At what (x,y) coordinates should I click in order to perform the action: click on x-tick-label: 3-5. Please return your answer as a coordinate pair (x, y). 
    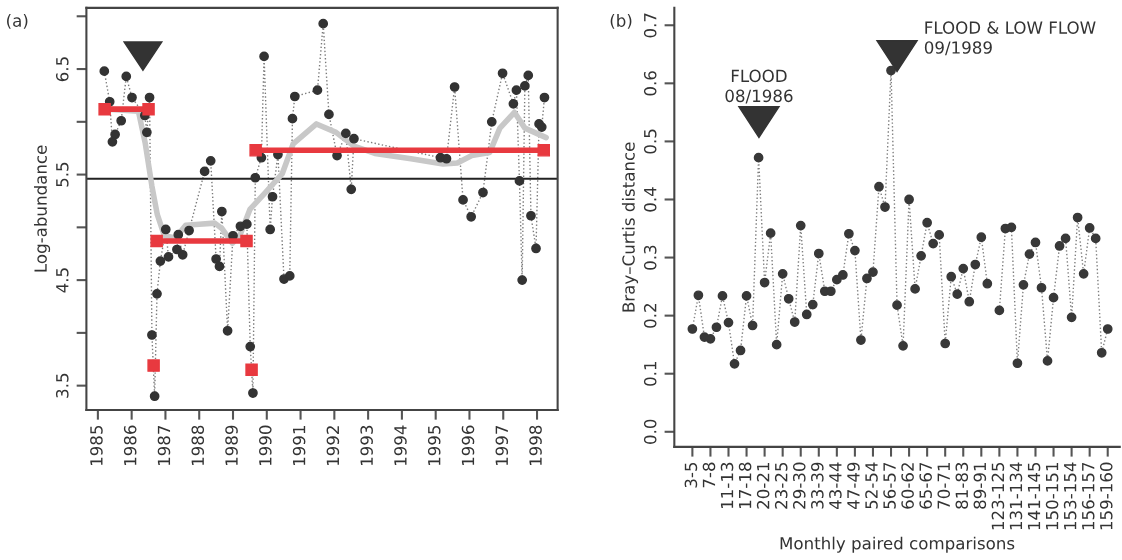
    Looking at the image, I should click on (691, 475).